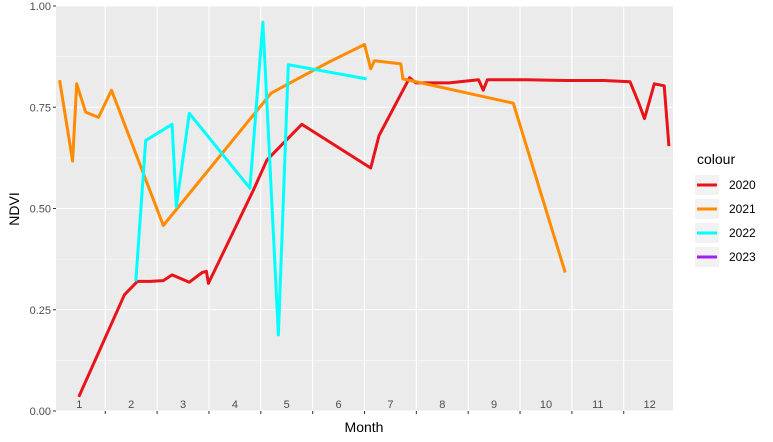  What do you see at coordinates (716, 159) in the screenshot?
I see `legend-title: colour` at bounding box center [716, 159].